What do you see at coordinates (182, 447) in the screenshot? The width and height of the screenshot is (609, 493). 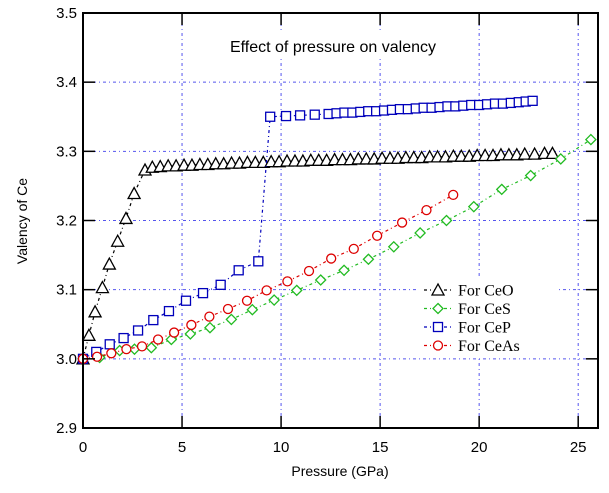 I see `x-tick-label: 5` at bounding box center [182, 447].